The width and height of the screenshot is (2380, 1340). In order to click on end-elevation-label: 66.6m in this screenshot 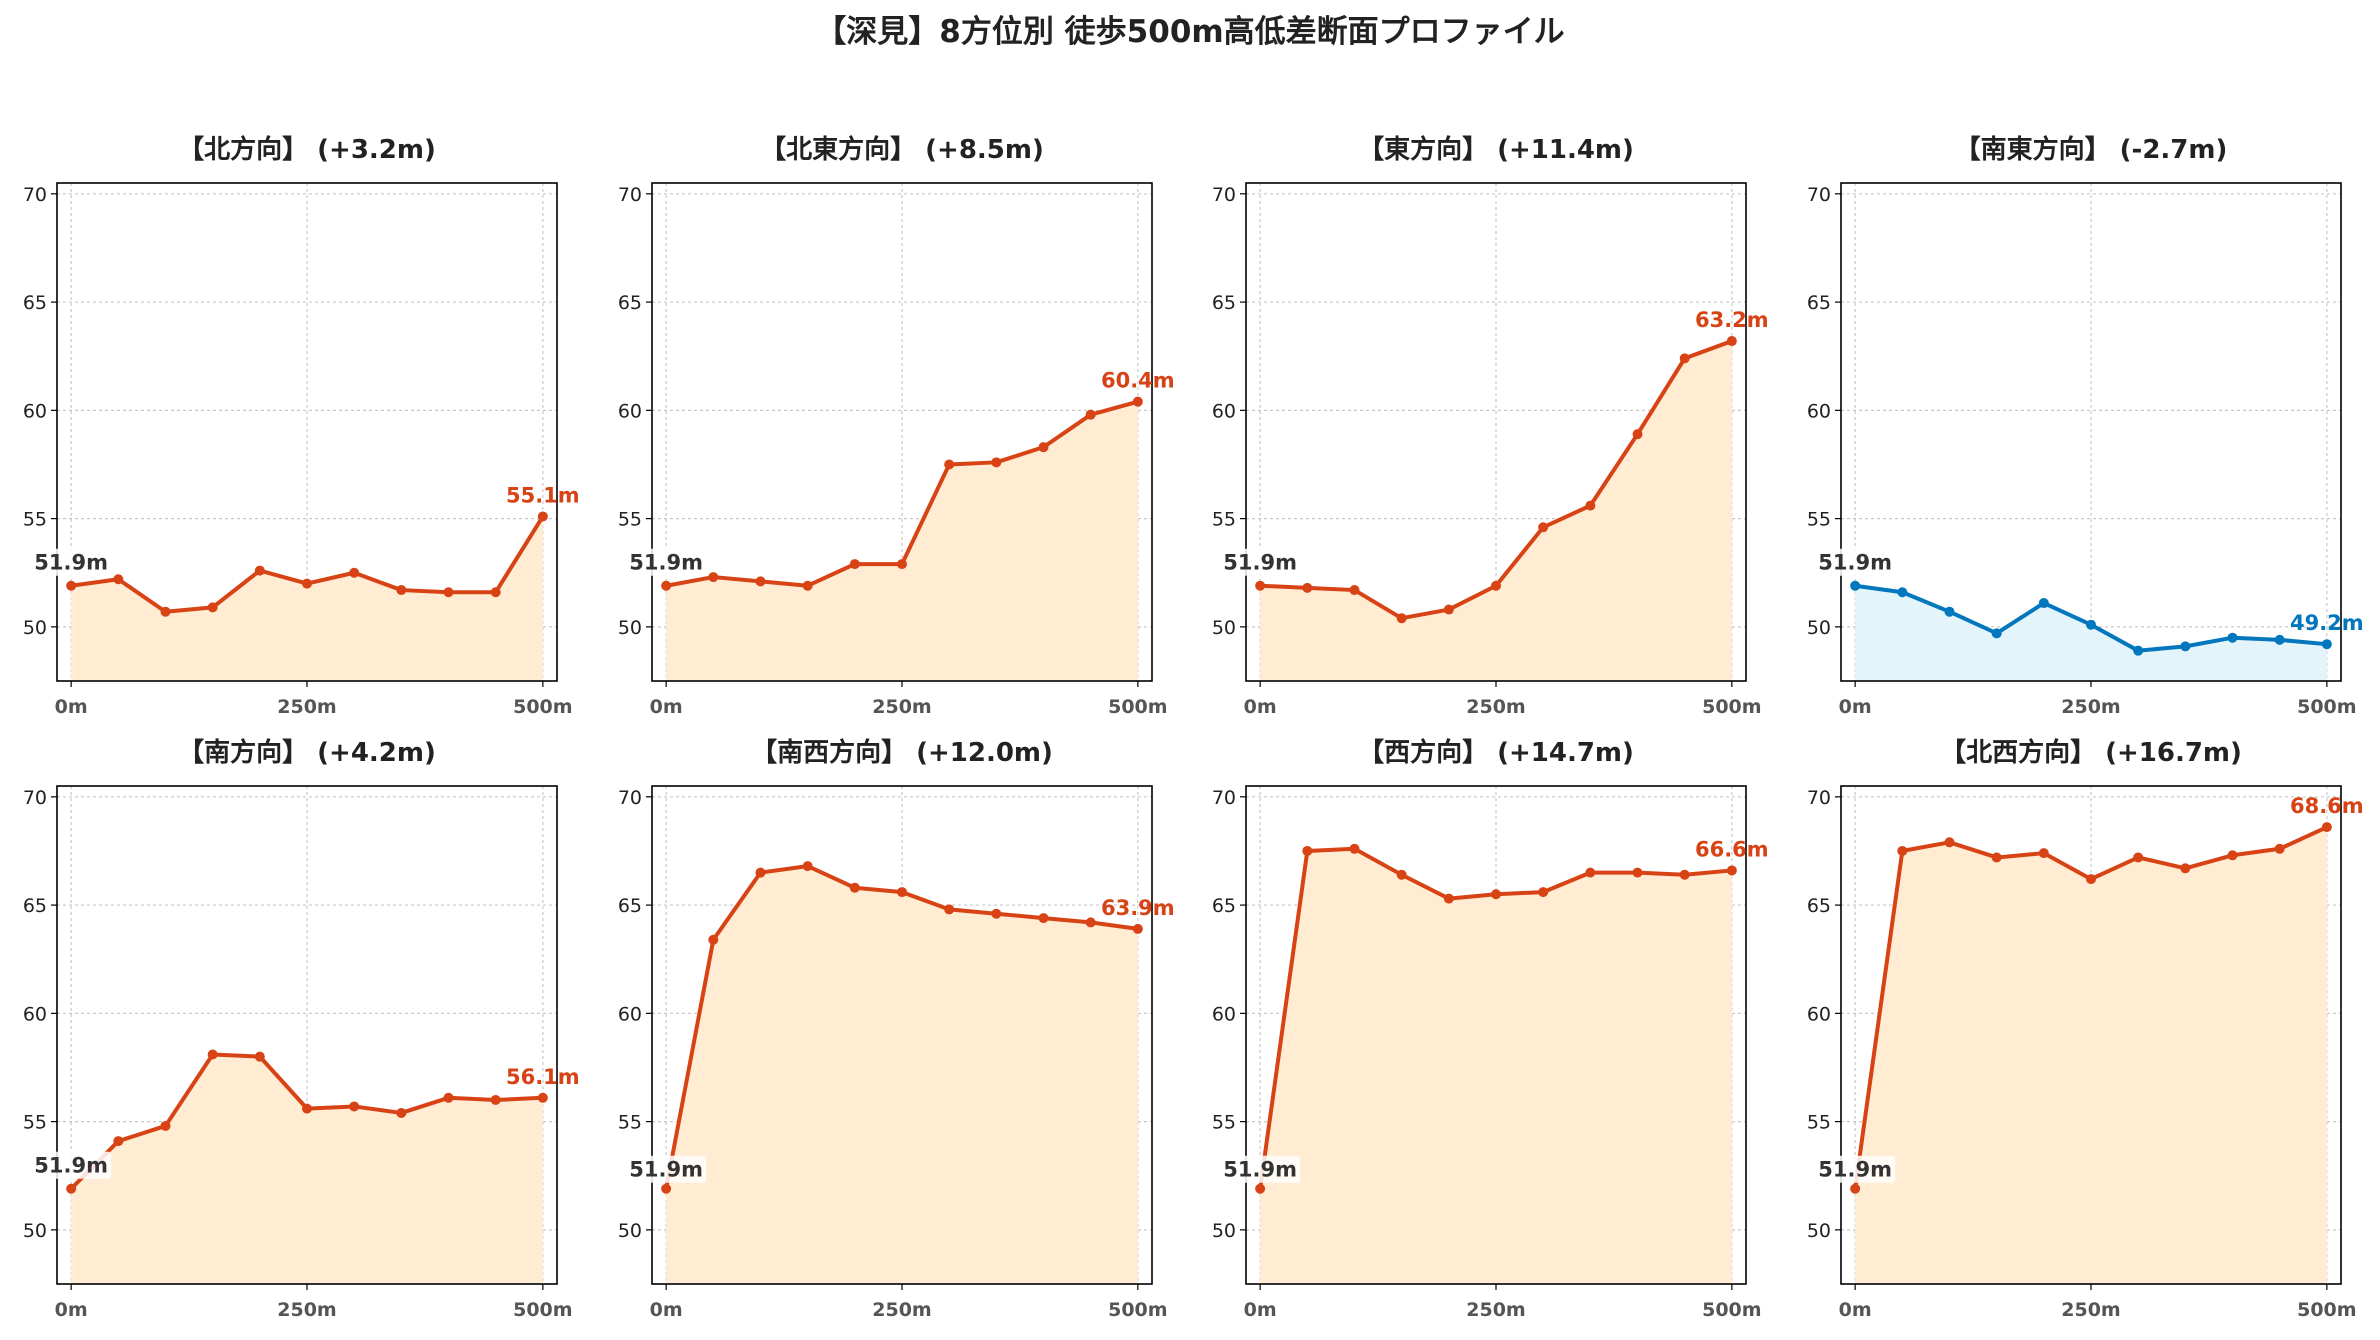, I will do `click(1732, 849)`.